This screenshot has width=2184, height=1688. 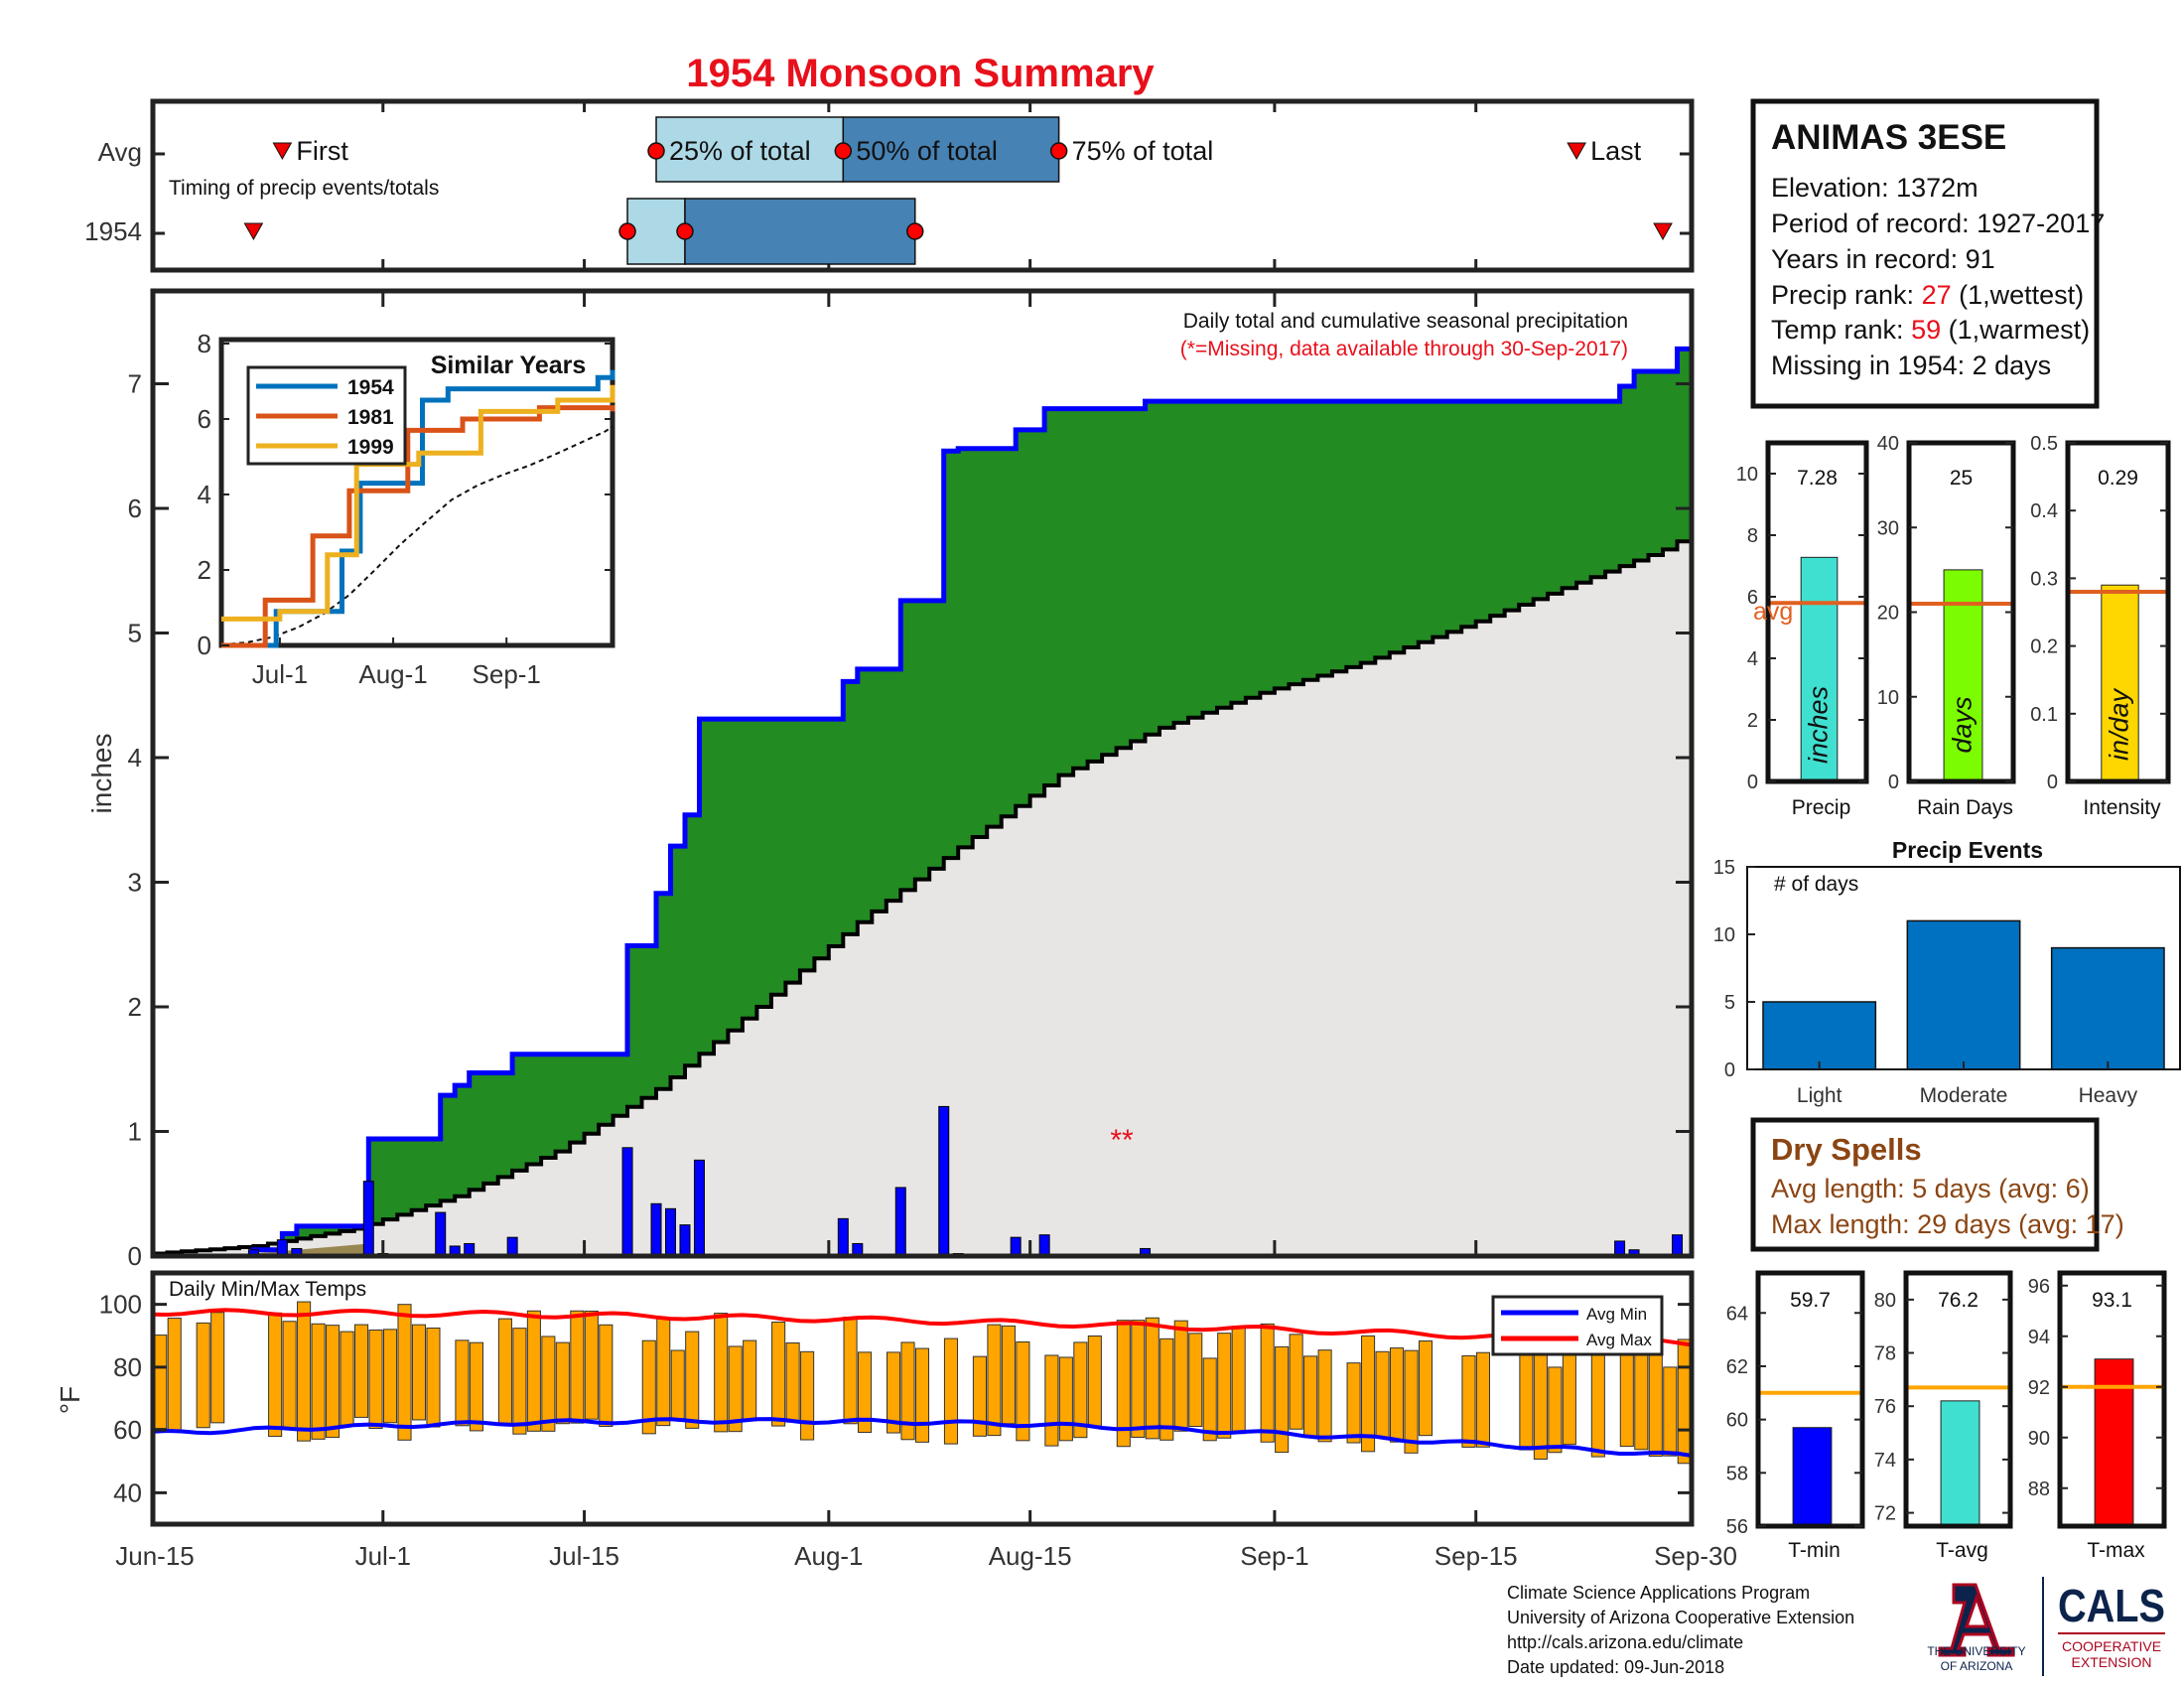 I want to click on inset-xtick-label: Sep-1, so click(x=507, y=674).